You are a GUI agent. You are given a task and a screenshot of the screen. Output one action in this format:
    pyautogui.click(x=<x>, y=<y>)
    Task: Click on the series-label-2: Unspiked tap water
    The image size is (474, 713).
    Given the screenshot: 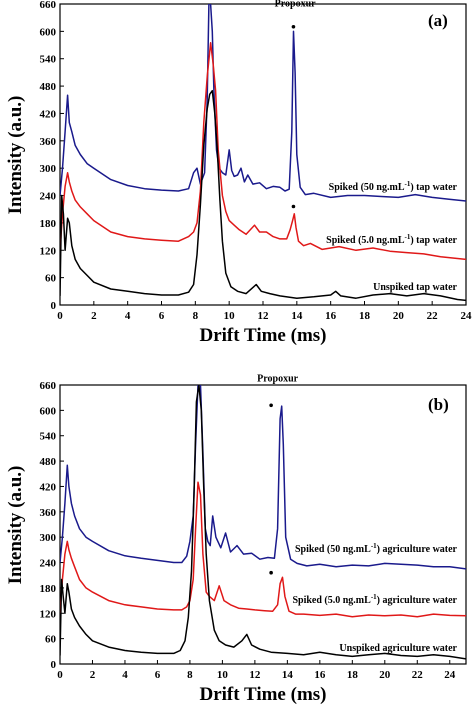 What is the action you would take?
    pyautogui.click(x=415, y=287)
    